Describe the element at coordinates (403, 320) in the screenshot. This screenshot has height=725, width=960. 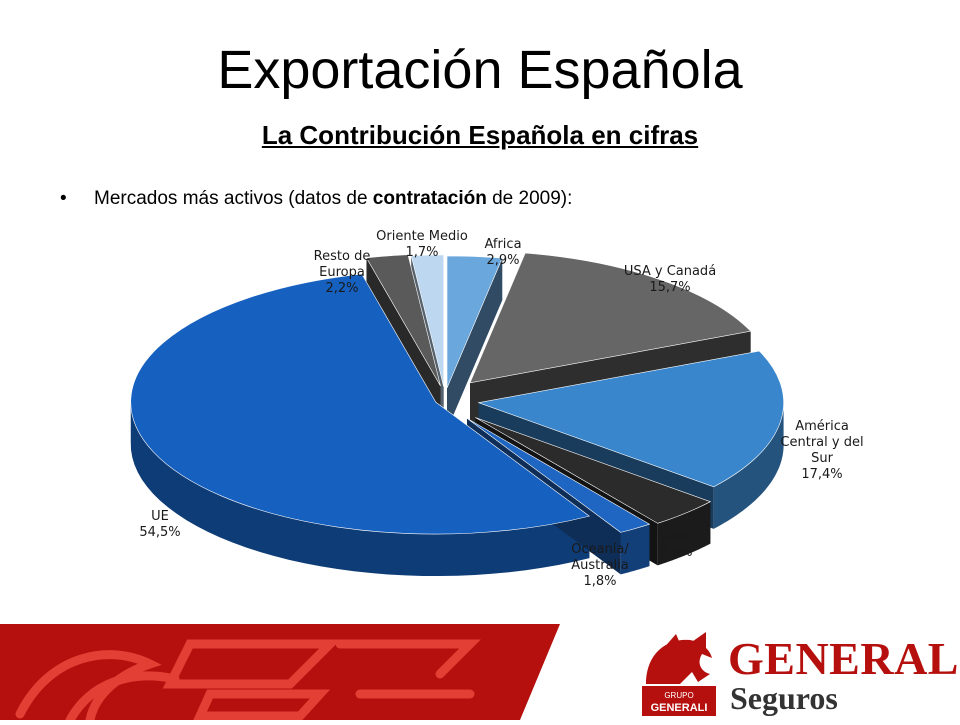
I see `pie-slice-resto-de-europa` at that location.